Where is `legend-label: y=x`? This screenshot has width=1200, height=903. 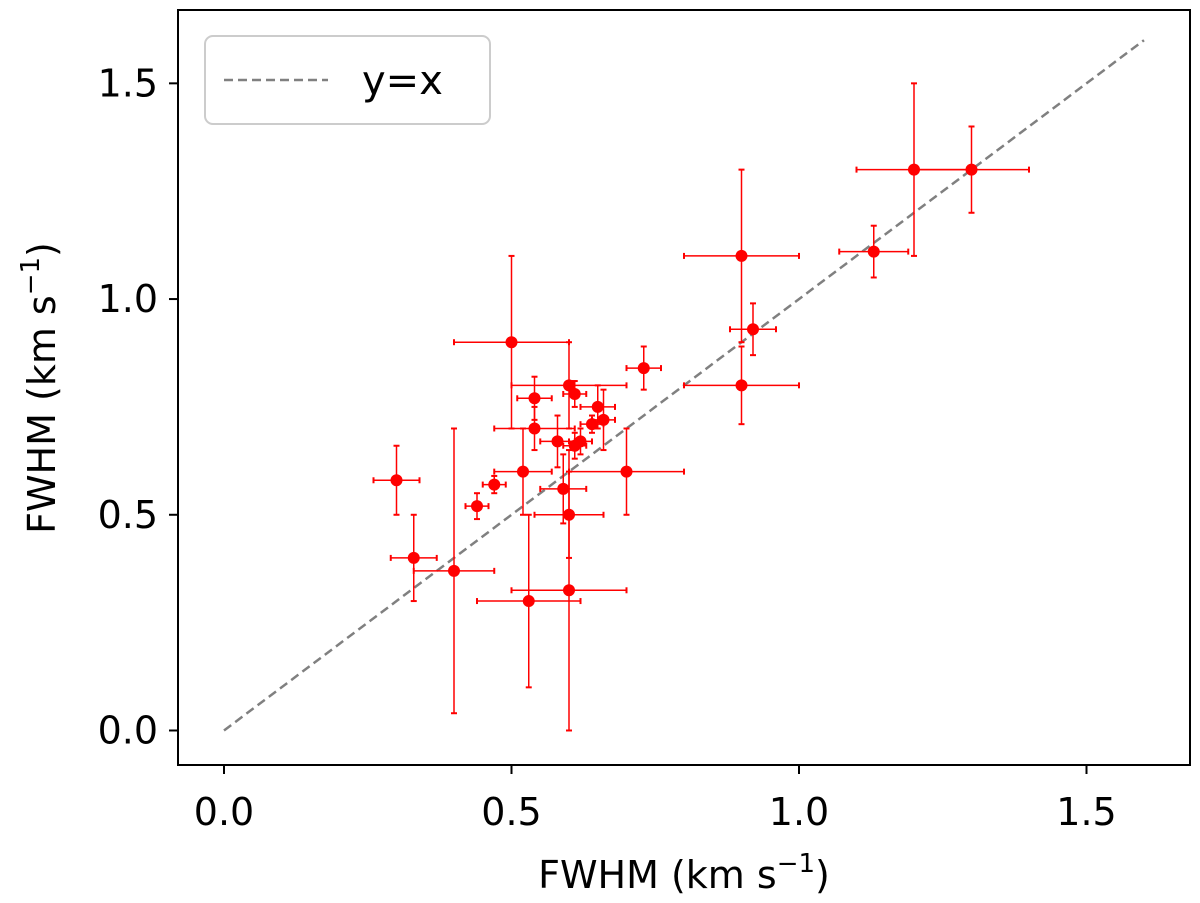 legend-label: y=x is located at coordinates (402, 81).